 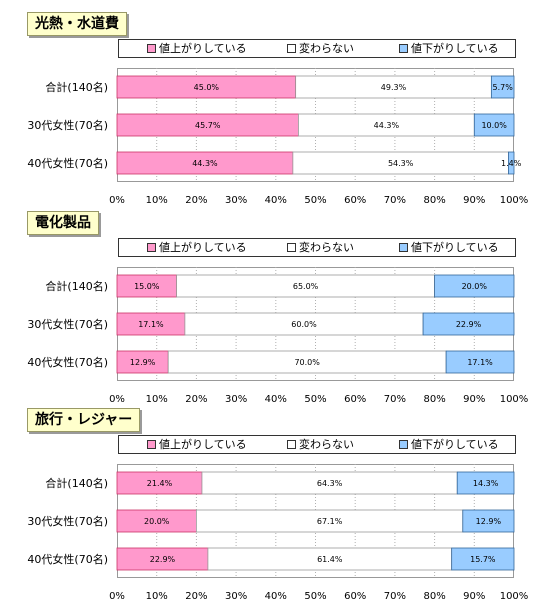 I want to click on chart-title: 光熱・水道費, so click(x=77, y=24).